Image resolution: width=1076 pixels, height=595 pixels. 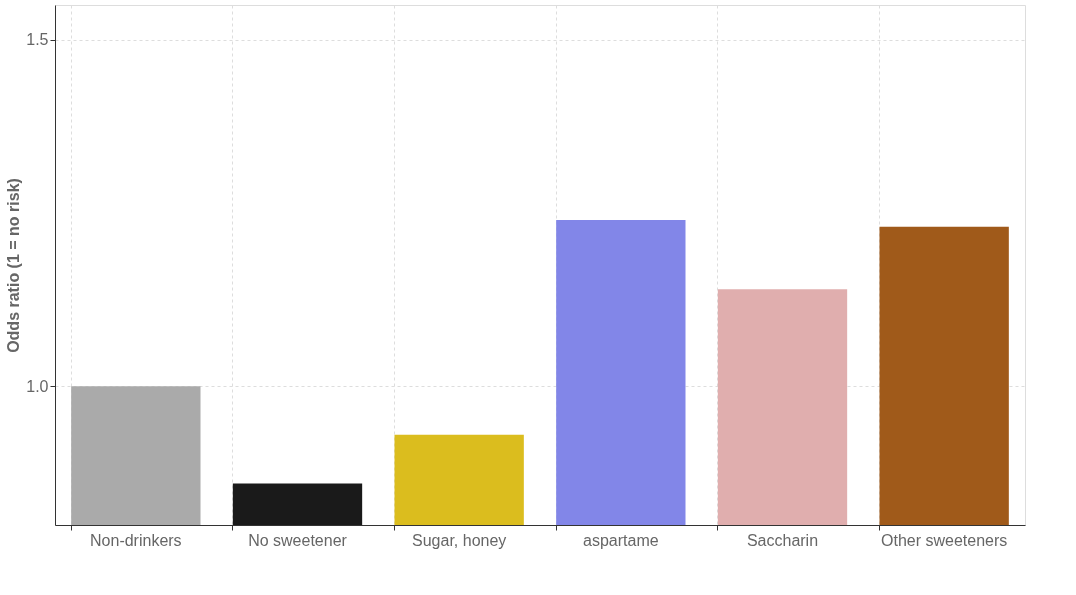 What do you see at coordinates (459, 540) in the screenshot?
I see `x-tick-label: Sugar, honey` at bounding box center [459, 540].